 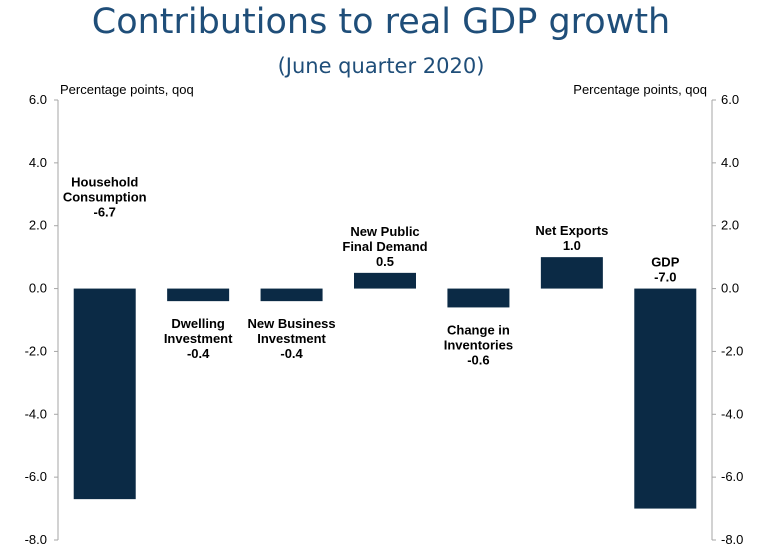 I want to click on right-tick-label: 2.0, so click(x=730, y=225).